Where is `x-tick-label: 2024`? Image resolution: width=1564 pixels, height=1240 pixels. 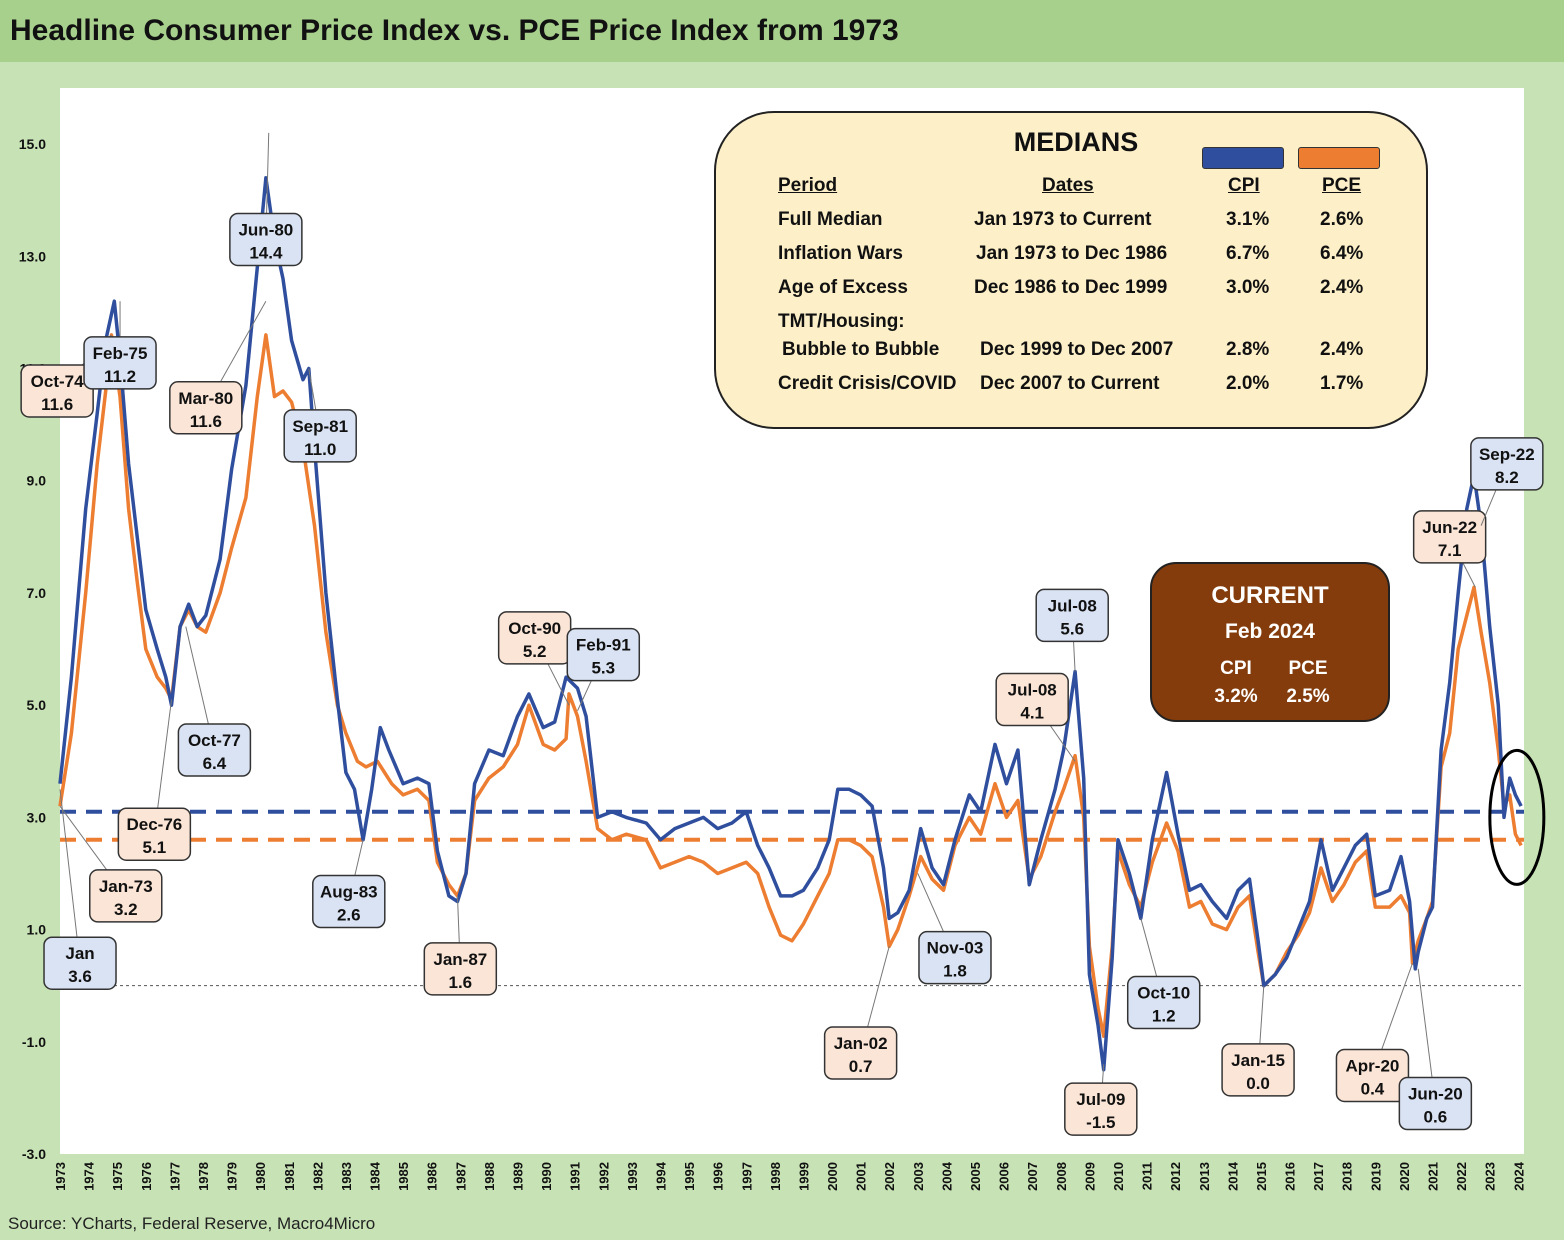
x-tick-label: 2024 is located at coordinates (1518, 1176).